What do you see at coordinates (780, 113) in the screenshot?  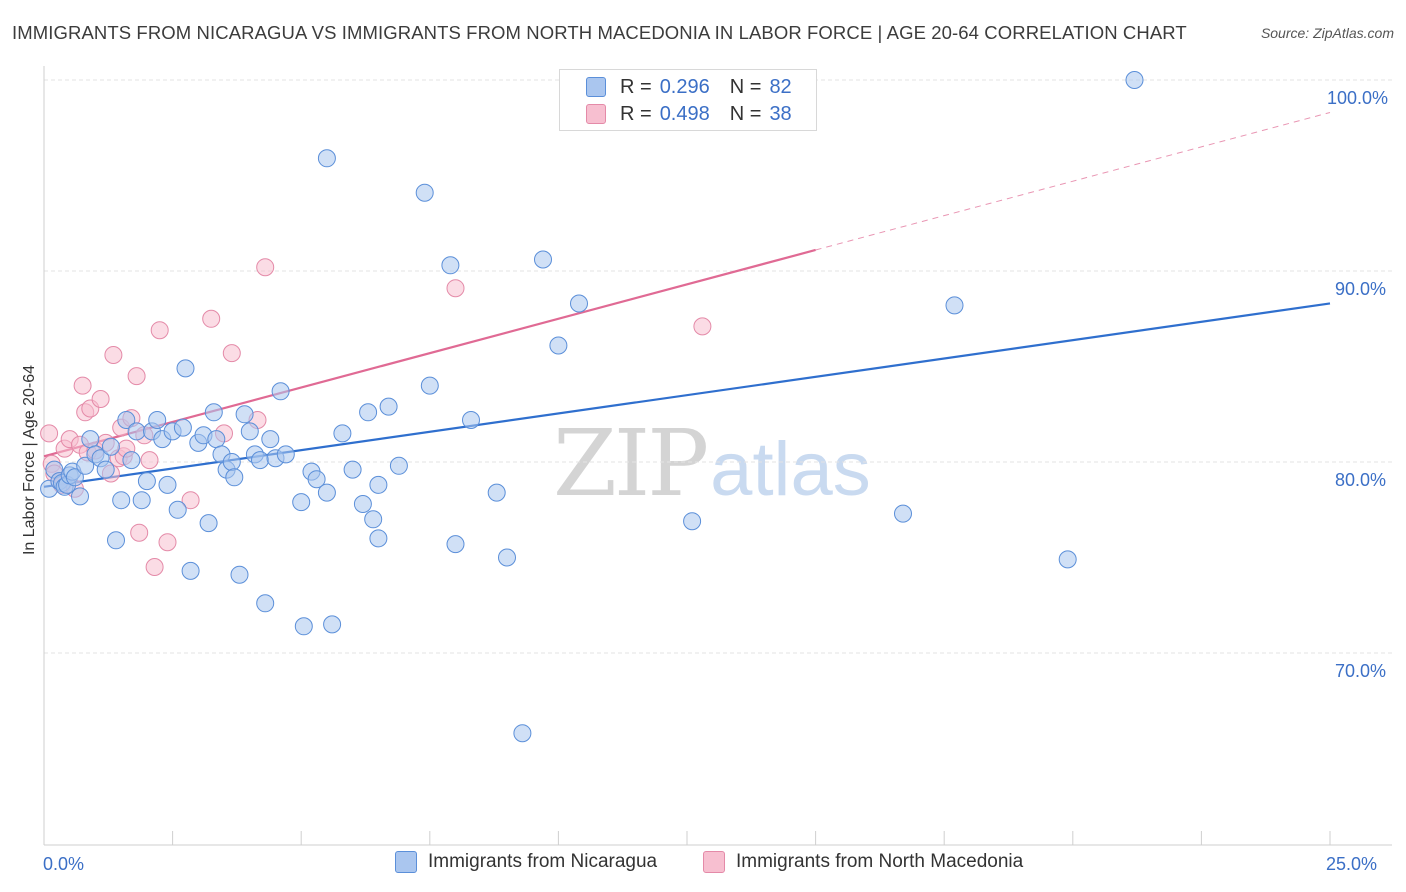 I see `n-value: 38` at bounding box center [780, 113].